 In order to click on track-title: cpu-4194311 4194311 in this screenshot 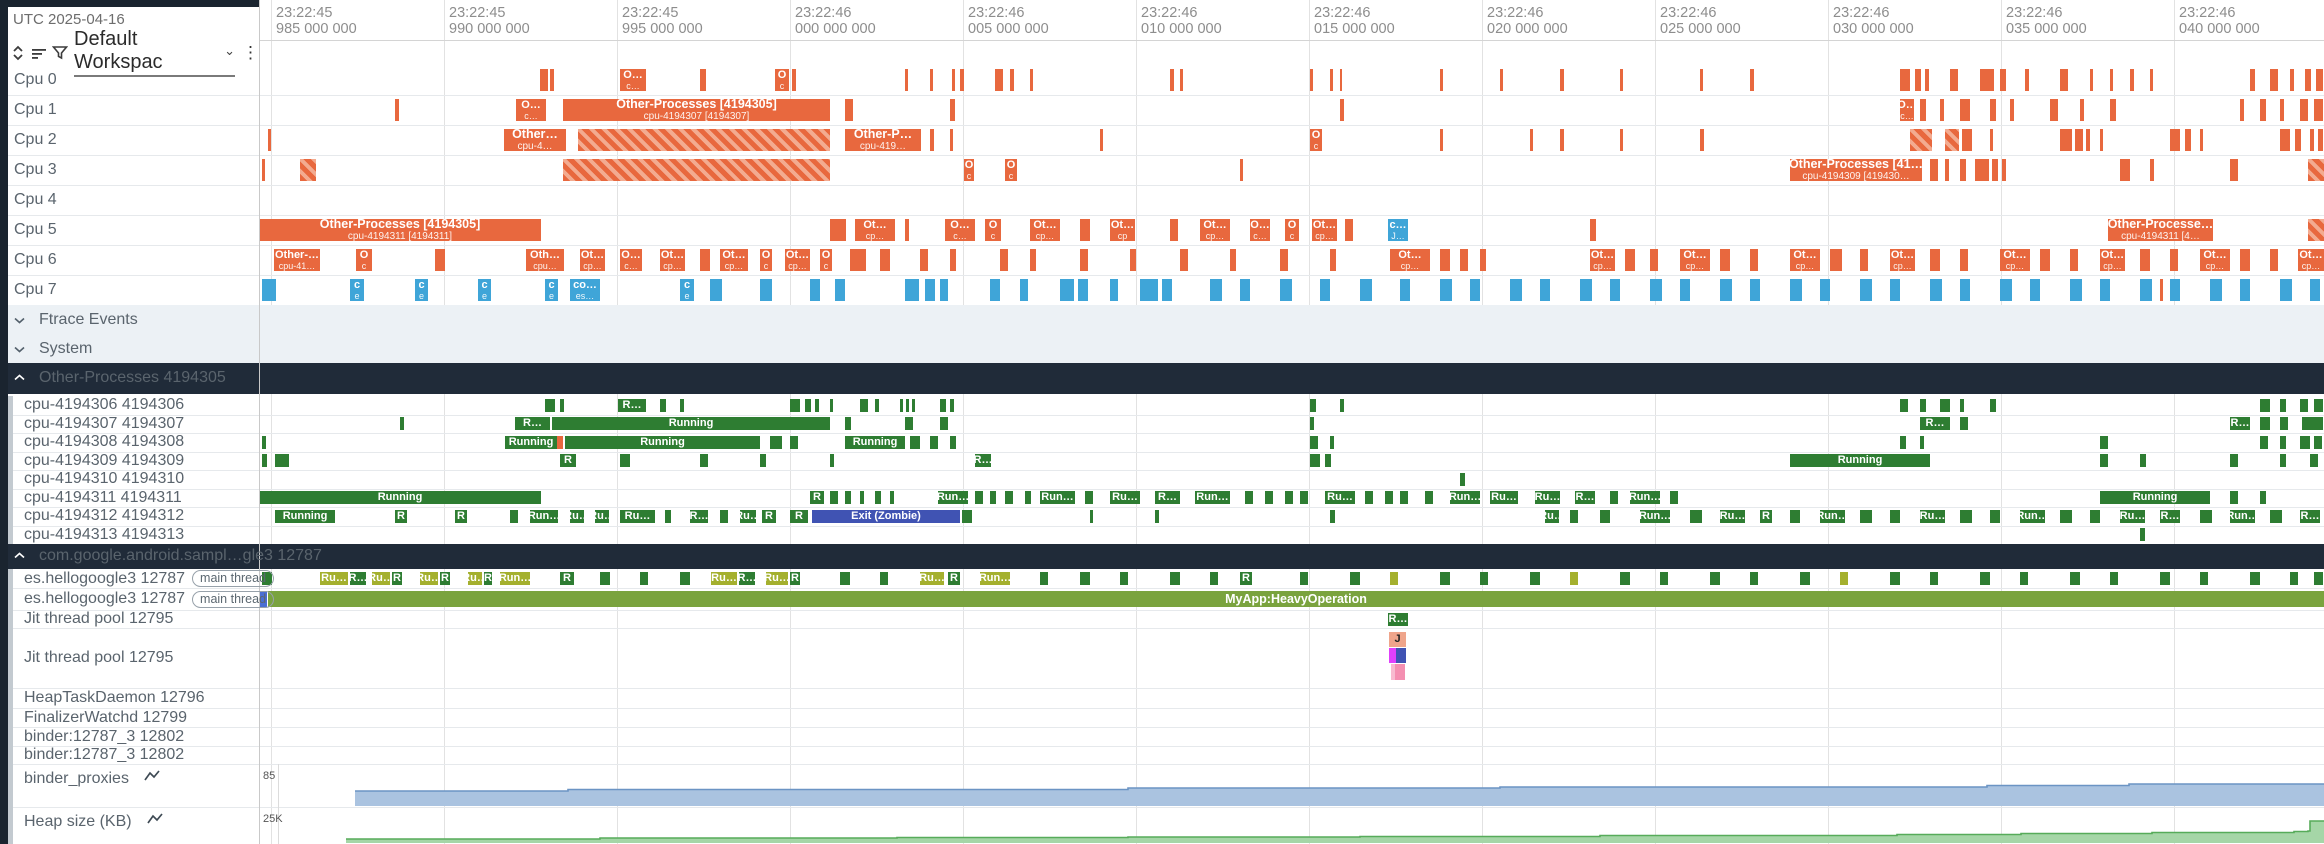, I will do `click(103, 498)`.